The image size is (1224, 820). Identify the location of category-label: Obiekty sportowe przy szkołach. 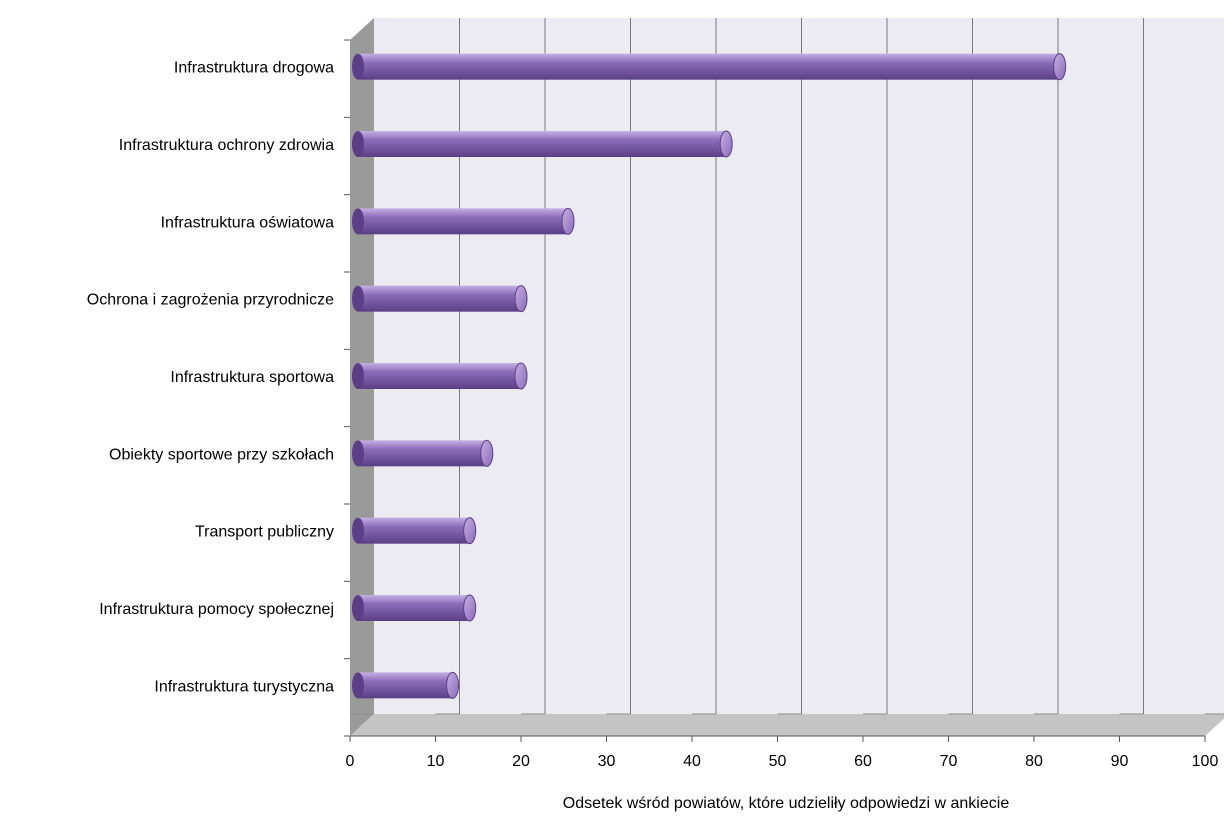
(221, 454).